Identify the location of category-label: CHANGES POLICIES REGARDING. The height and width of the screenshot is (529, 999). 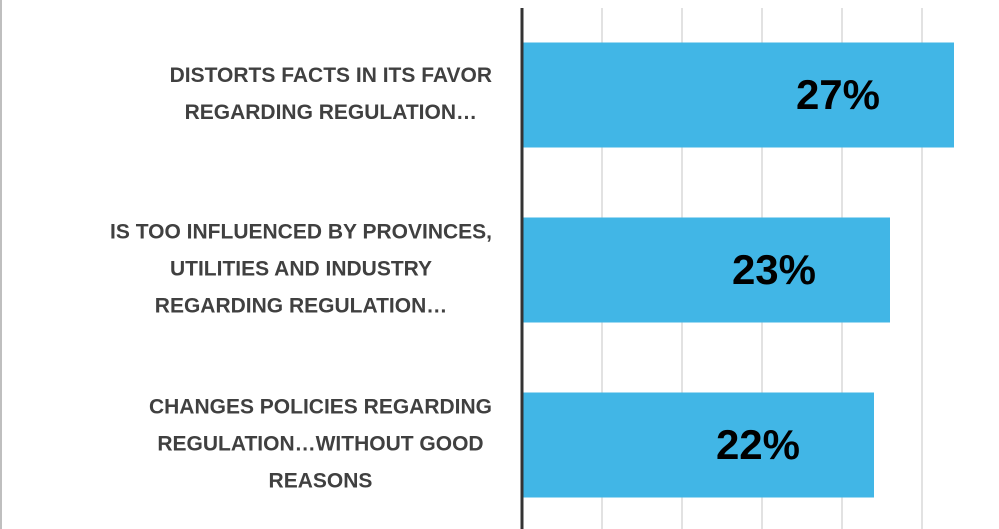
(320, 407).